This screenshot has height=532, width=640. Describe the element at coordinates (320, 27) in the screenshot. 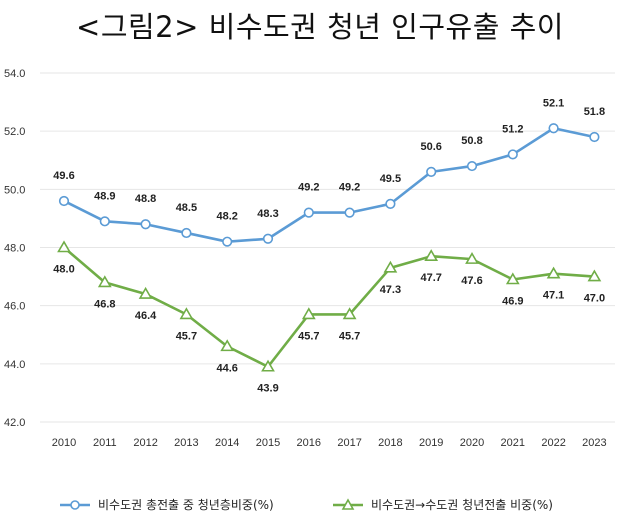

I see `chart-title: <그림2> 비수도권 청년 인구유출 추이` at that location.